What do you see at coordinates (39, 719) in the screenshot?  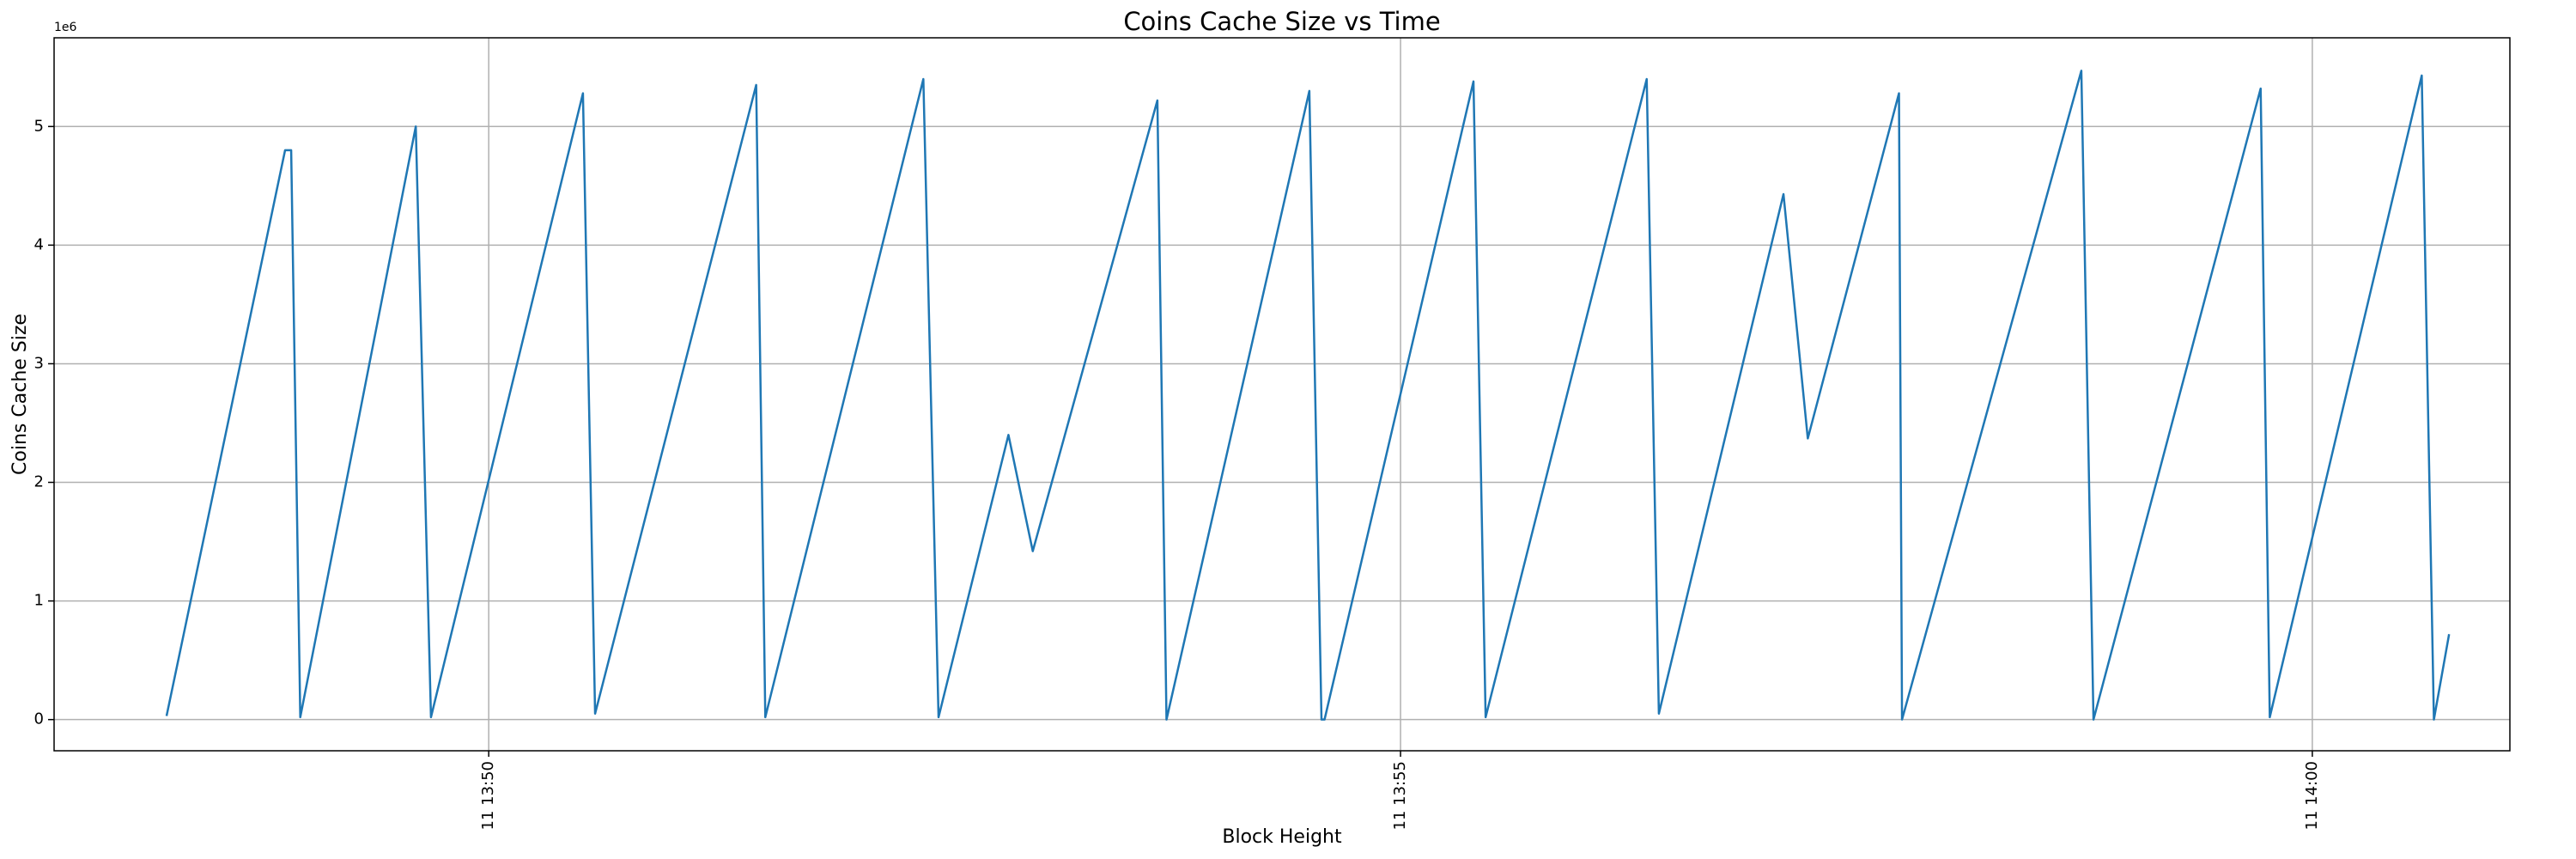 I see `y-tick-label: 0` at bounding box center [39, 719].